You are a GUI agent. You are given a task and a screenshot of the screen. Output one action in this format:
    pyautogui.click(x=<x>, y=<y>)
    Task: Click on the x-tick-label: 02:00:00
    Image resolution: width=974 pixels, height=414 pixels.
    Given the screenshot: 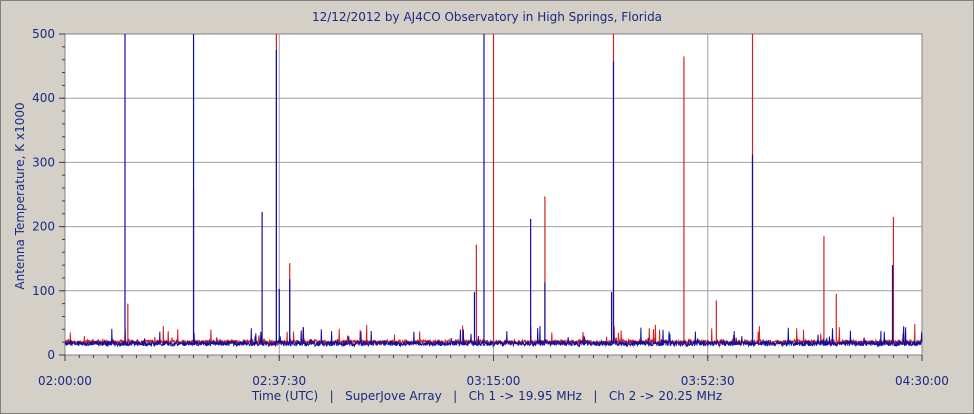 What is the action you would take?
    pyautogui.click(x=65, y=381)
    